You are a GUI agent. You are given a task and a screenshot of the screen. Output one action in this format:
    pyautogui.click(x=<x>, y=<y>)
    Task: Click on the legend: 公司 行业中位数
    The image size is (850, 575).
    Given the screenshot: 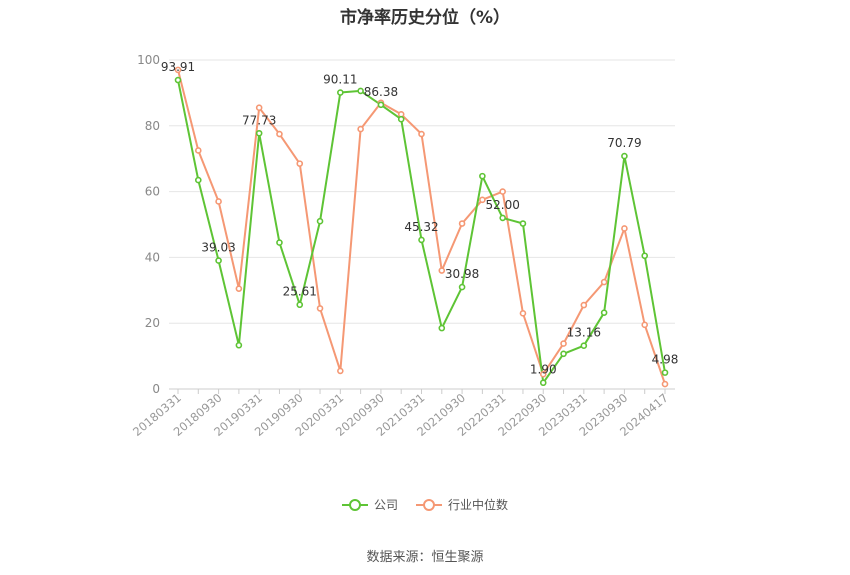 What is the action you would take?
    pyautogui.click(x=425, y=504)
    